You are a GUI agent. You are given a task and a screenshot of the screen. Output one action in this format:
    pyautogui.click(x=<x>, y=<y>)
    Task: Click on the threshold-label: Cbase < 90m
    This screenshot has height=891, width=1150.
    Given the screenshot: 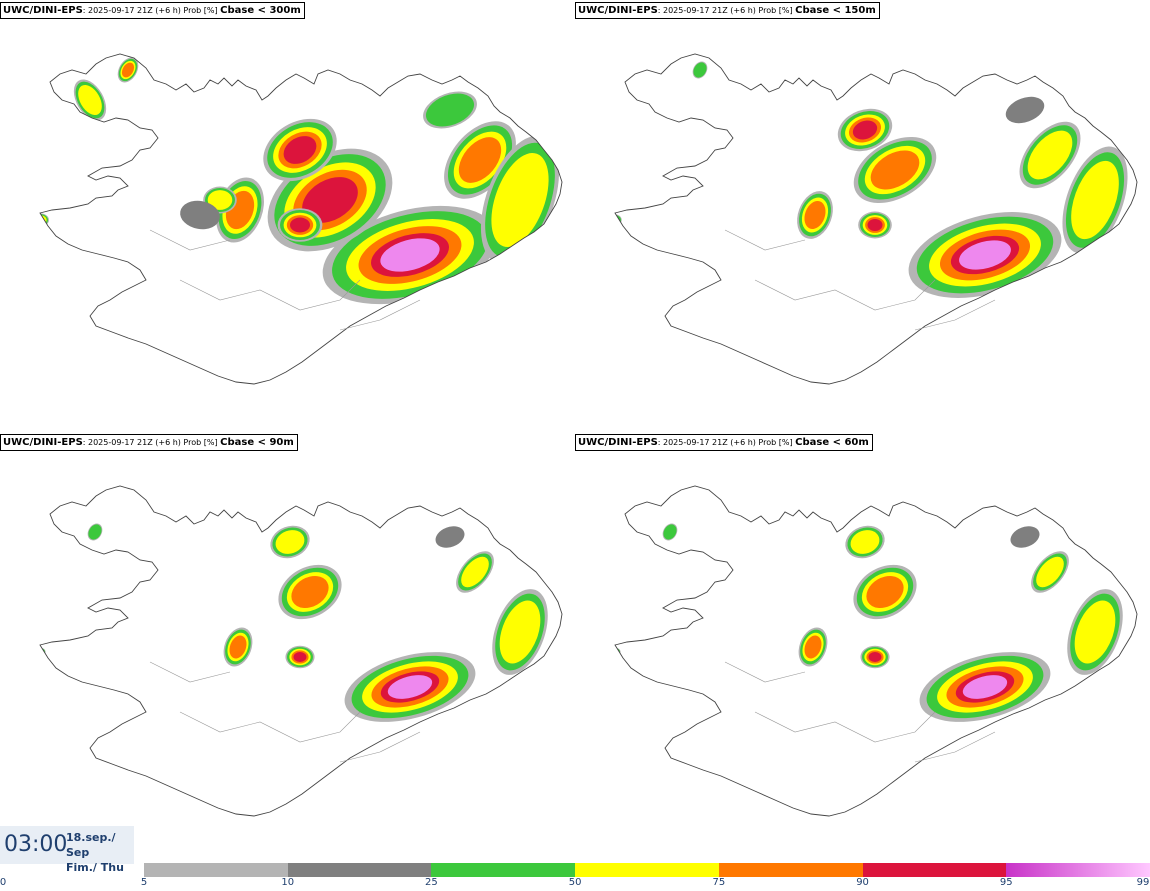 What is the action you would take?
    pyautogui.click(x=257, y=442)
    